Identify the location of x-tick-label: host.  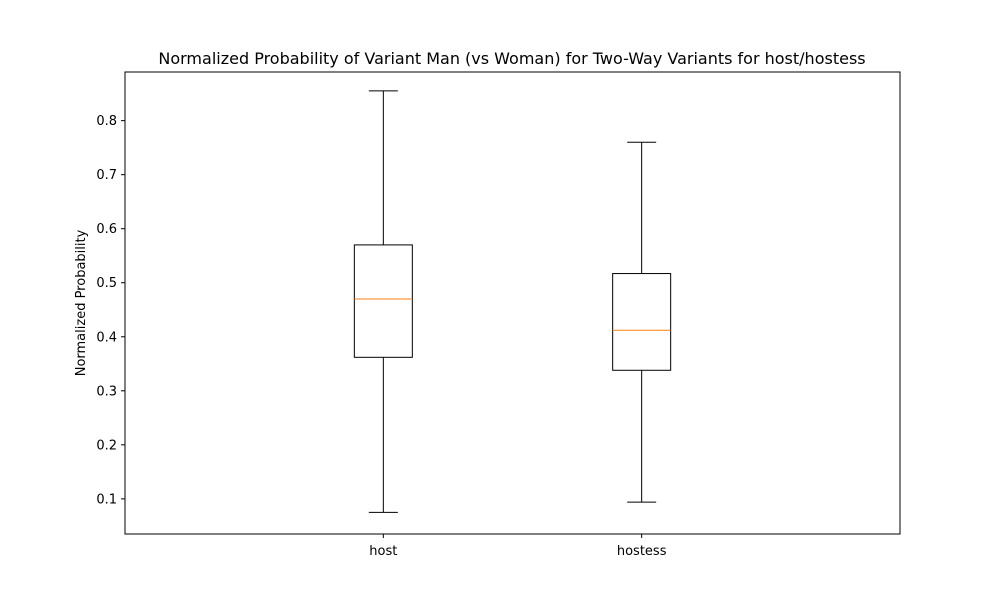
(383, 551).